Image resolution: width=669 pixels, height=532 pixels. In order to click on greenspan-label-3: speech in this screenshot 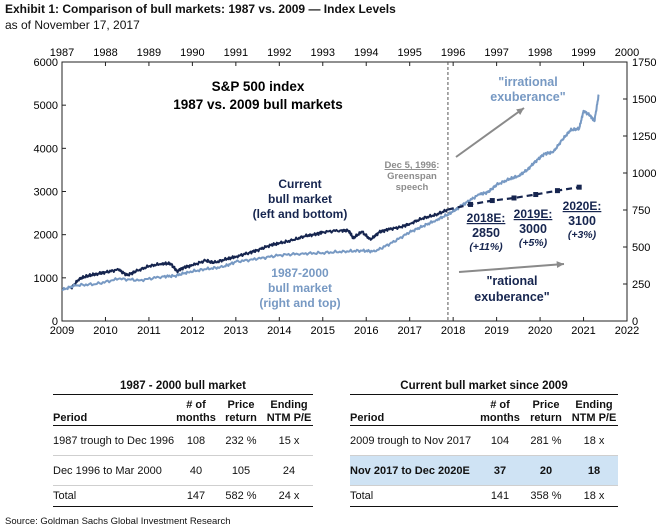, I will do `click(412, 187)`.